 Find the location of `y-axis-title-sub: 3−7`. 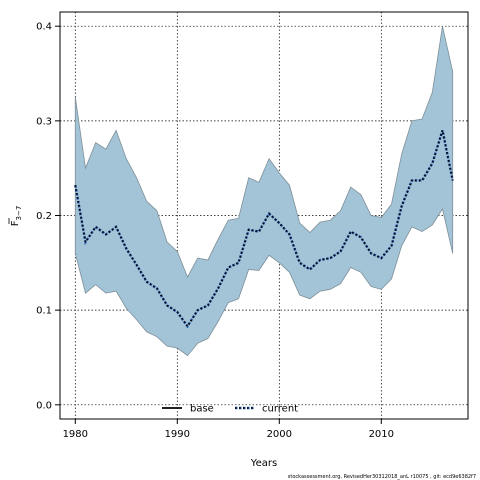

y-axis-title-sub: 3−7 is located at coordinates (19, 213).